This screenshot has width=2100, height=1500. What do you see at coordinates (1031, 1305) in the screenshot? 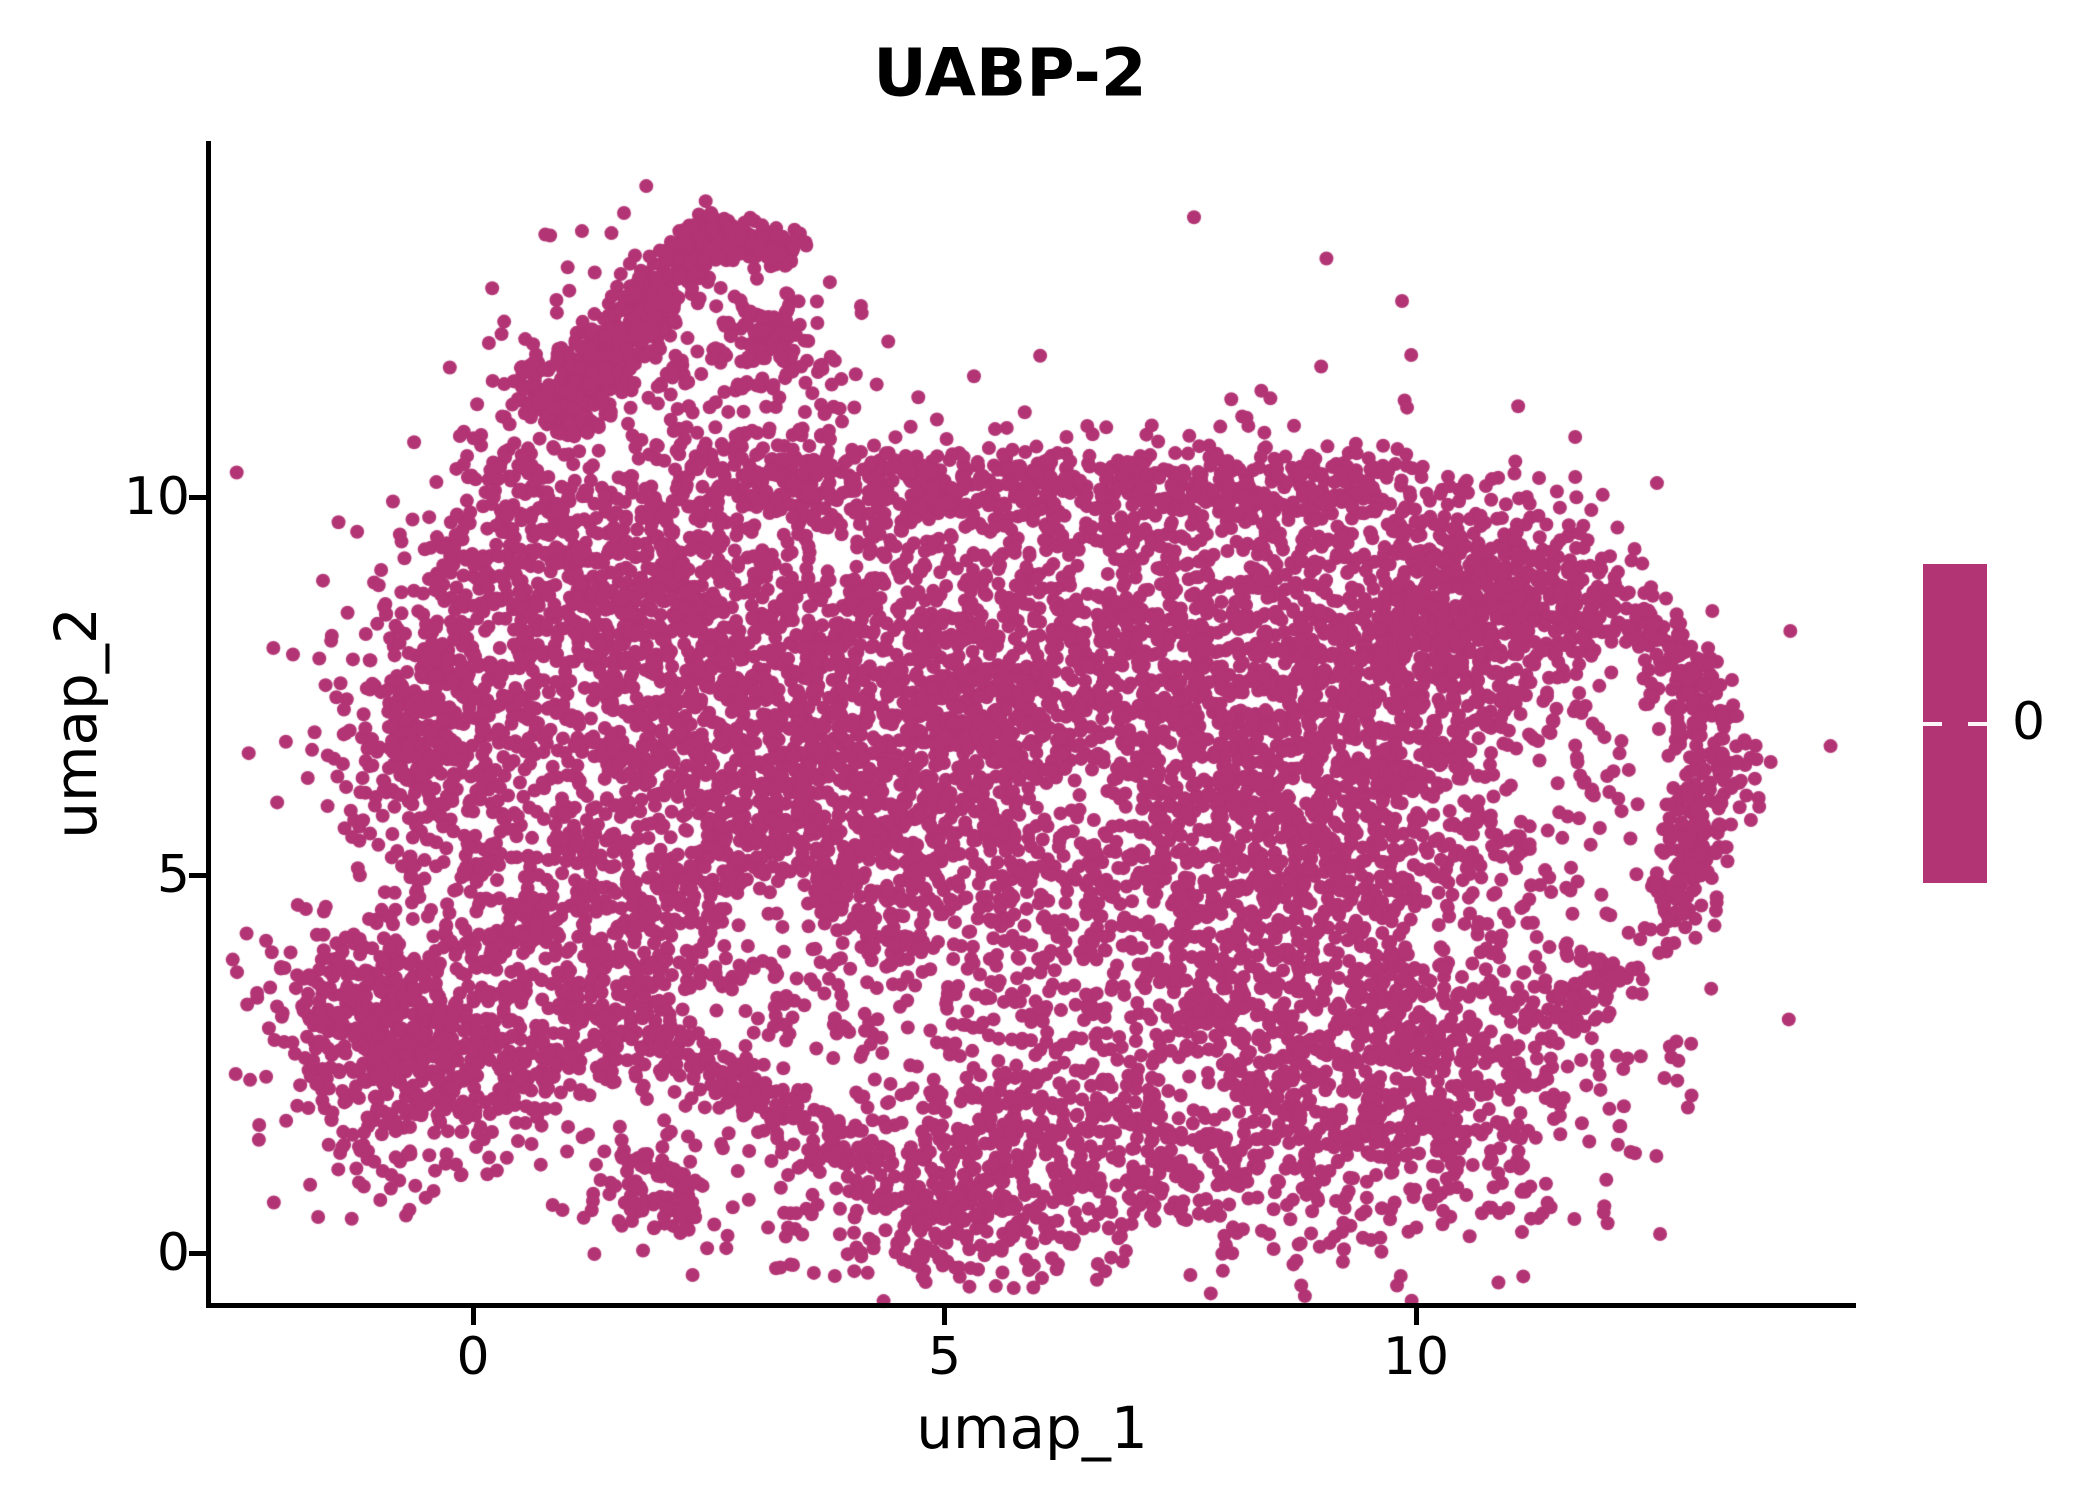
I see `x-axis-line` at bounding box center [1031, 1305].